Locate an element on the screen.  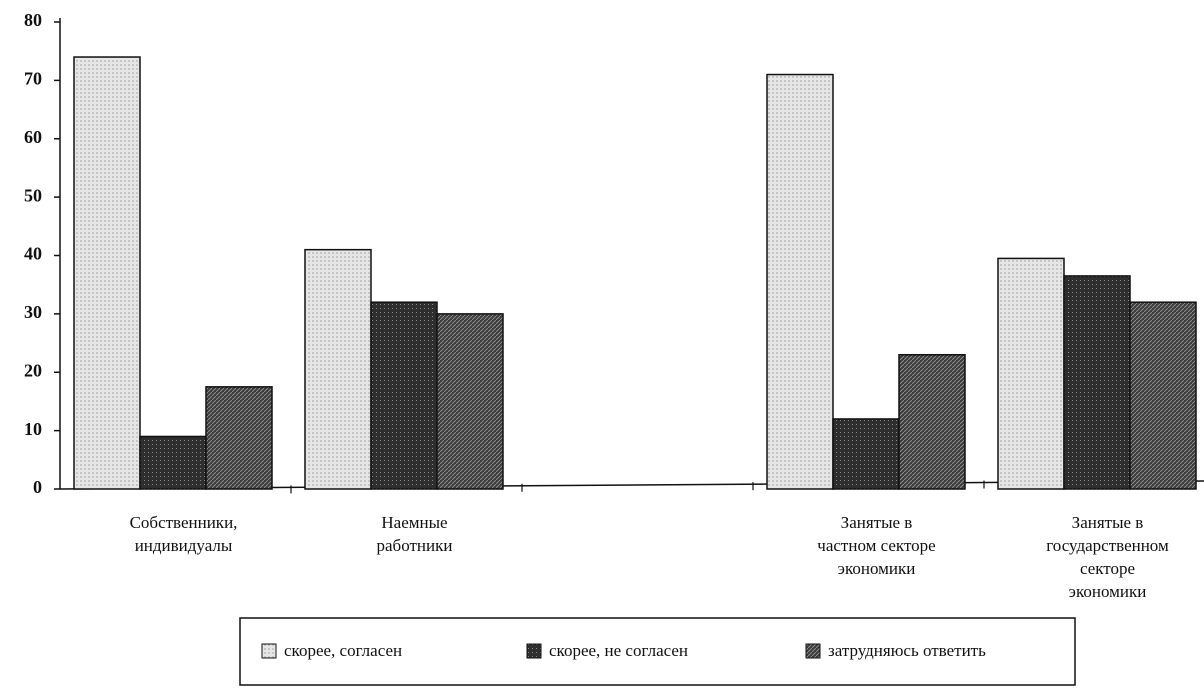
legend-box is located at coordinates (657, 651).